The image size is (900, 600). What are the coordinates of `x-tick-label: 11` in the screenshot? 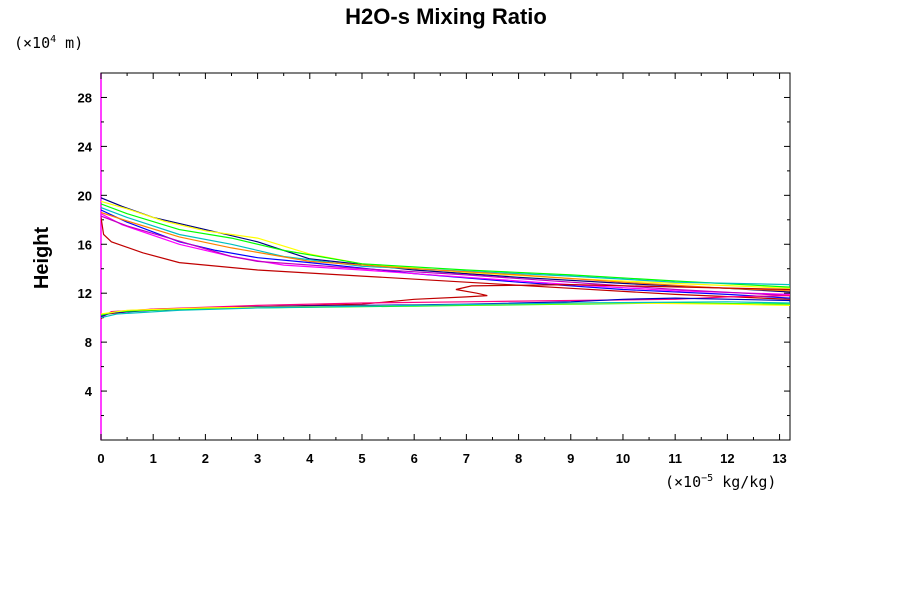 It's located at (675, 458).